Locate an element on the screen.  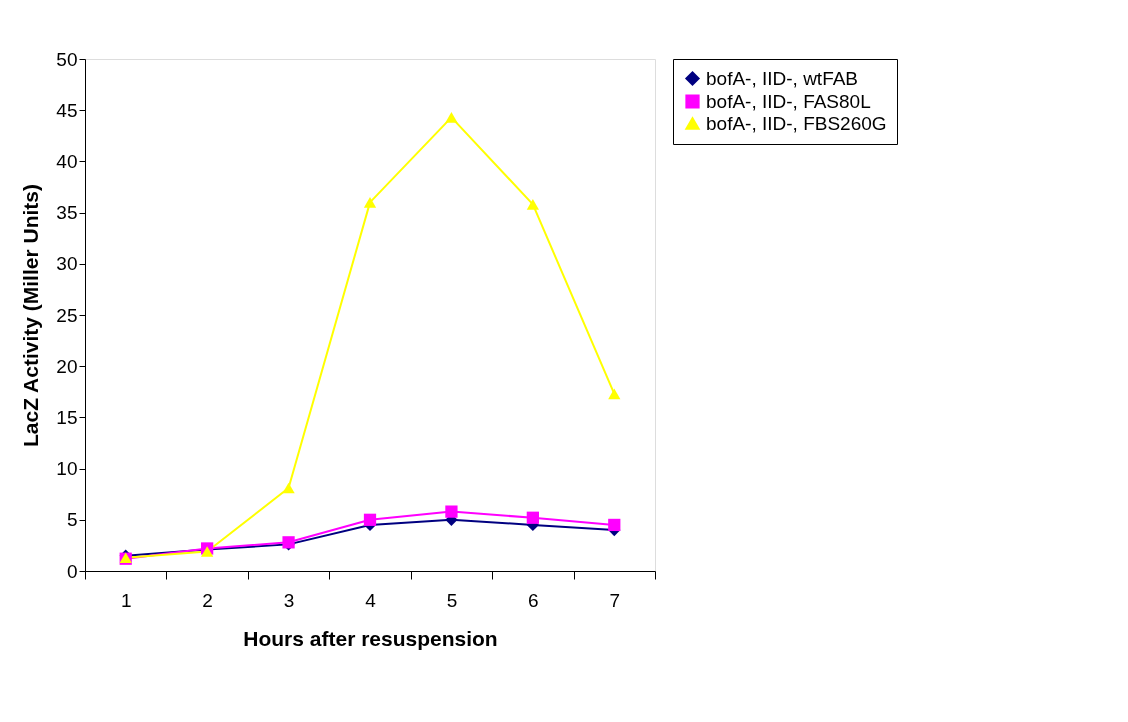
y-tick-label: 0 is located at coordinates (72, 571).